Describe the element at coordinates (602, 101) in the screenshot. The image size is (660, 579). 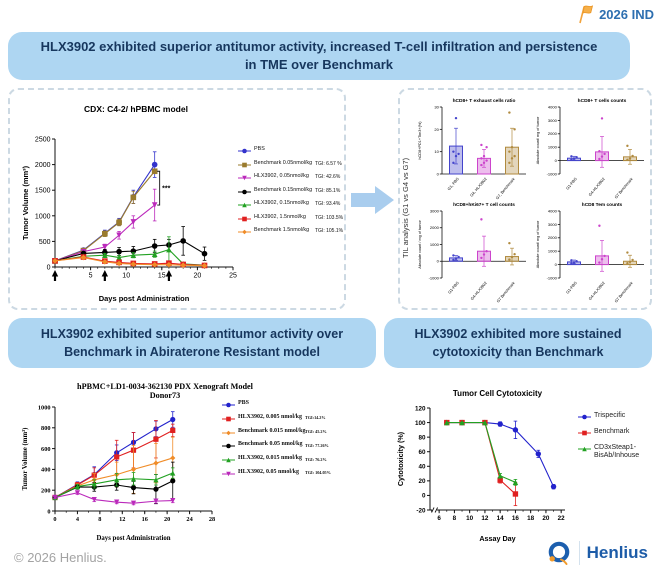
I see `svg-text: hCD8+ T cells counts` at that location.